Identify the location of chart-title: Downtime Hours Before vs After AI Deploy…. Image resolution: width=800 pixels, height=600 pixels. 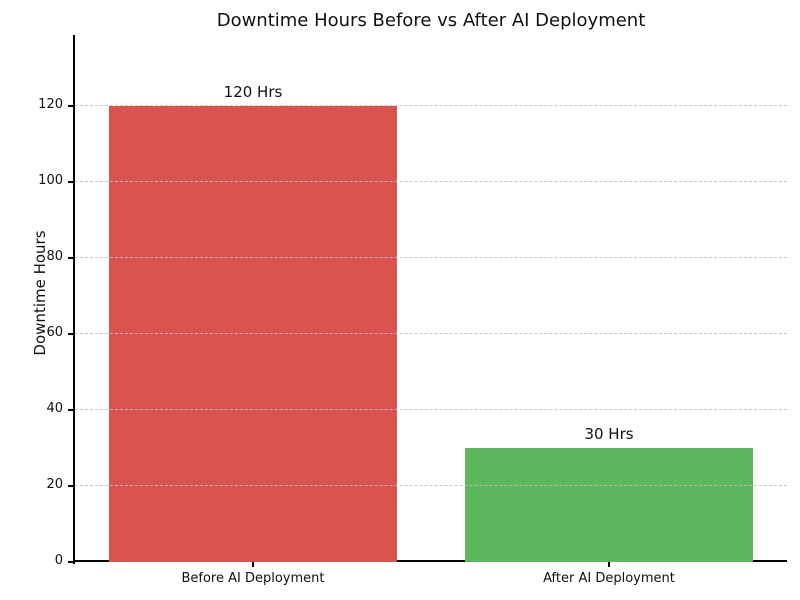
(431, 20).